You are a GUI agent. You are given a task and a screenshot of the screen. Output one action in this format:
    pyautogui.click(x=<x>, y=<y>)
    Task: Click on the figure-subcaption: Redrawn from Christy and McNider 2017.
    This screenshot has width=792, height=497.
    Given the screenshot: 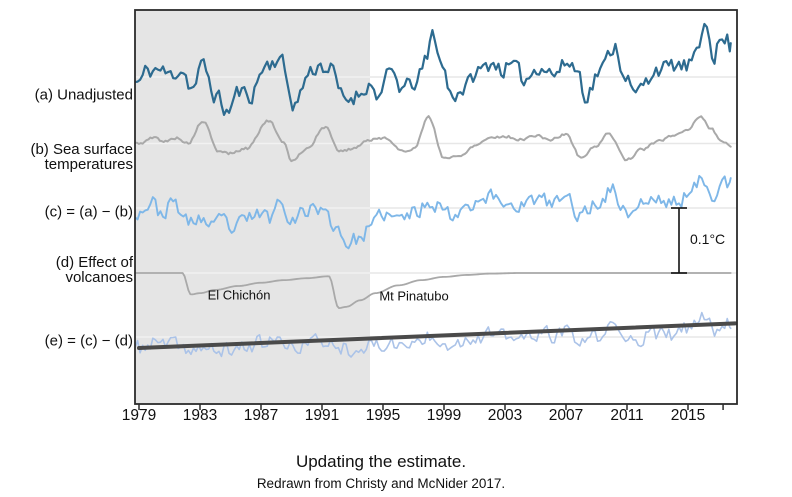 What is the action you would take?
    pyautogui.click(x=381, y=483)
    